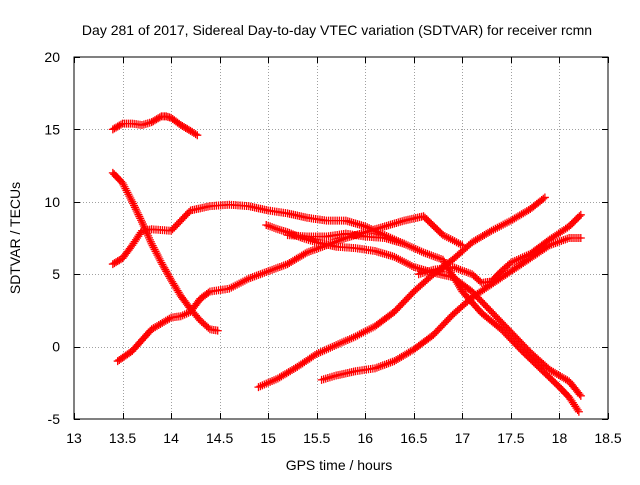 The height and width of the screenshot is (485, 640). I want to click on x-tick-label: 14, so click(171, 438).